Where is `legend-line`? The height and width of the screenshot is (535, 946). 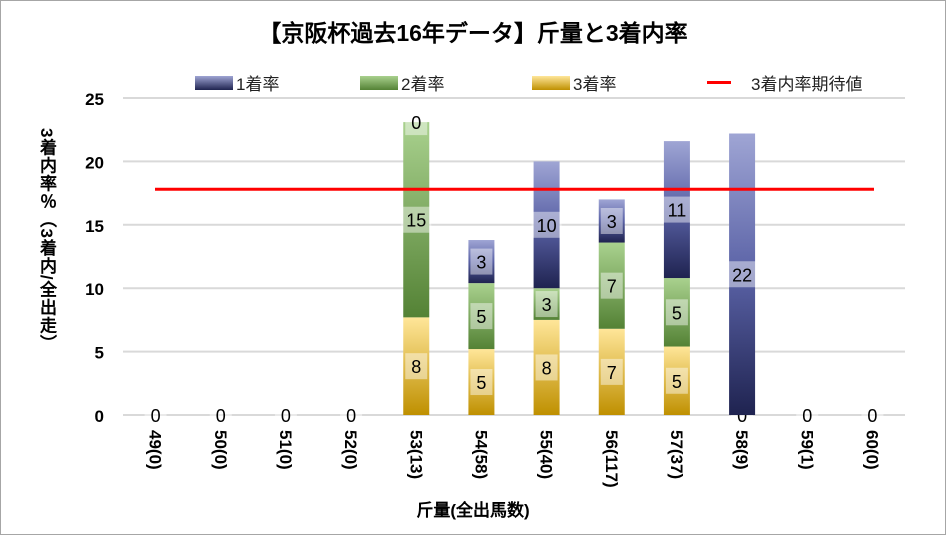 legend-line is located at coordinates (719, 82).